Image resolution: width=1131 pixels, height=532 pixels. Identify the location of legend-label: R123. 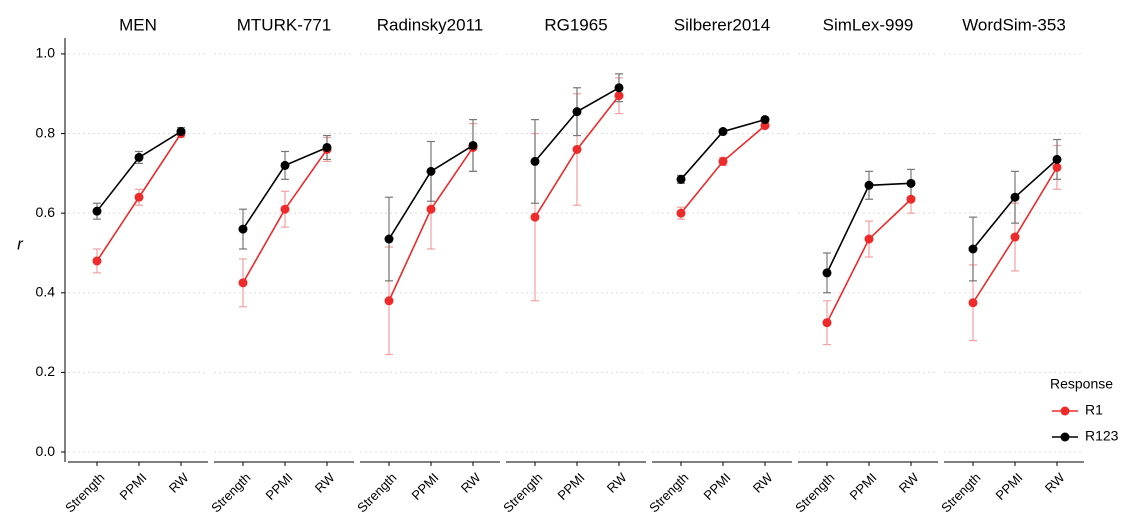
(1102, 436).